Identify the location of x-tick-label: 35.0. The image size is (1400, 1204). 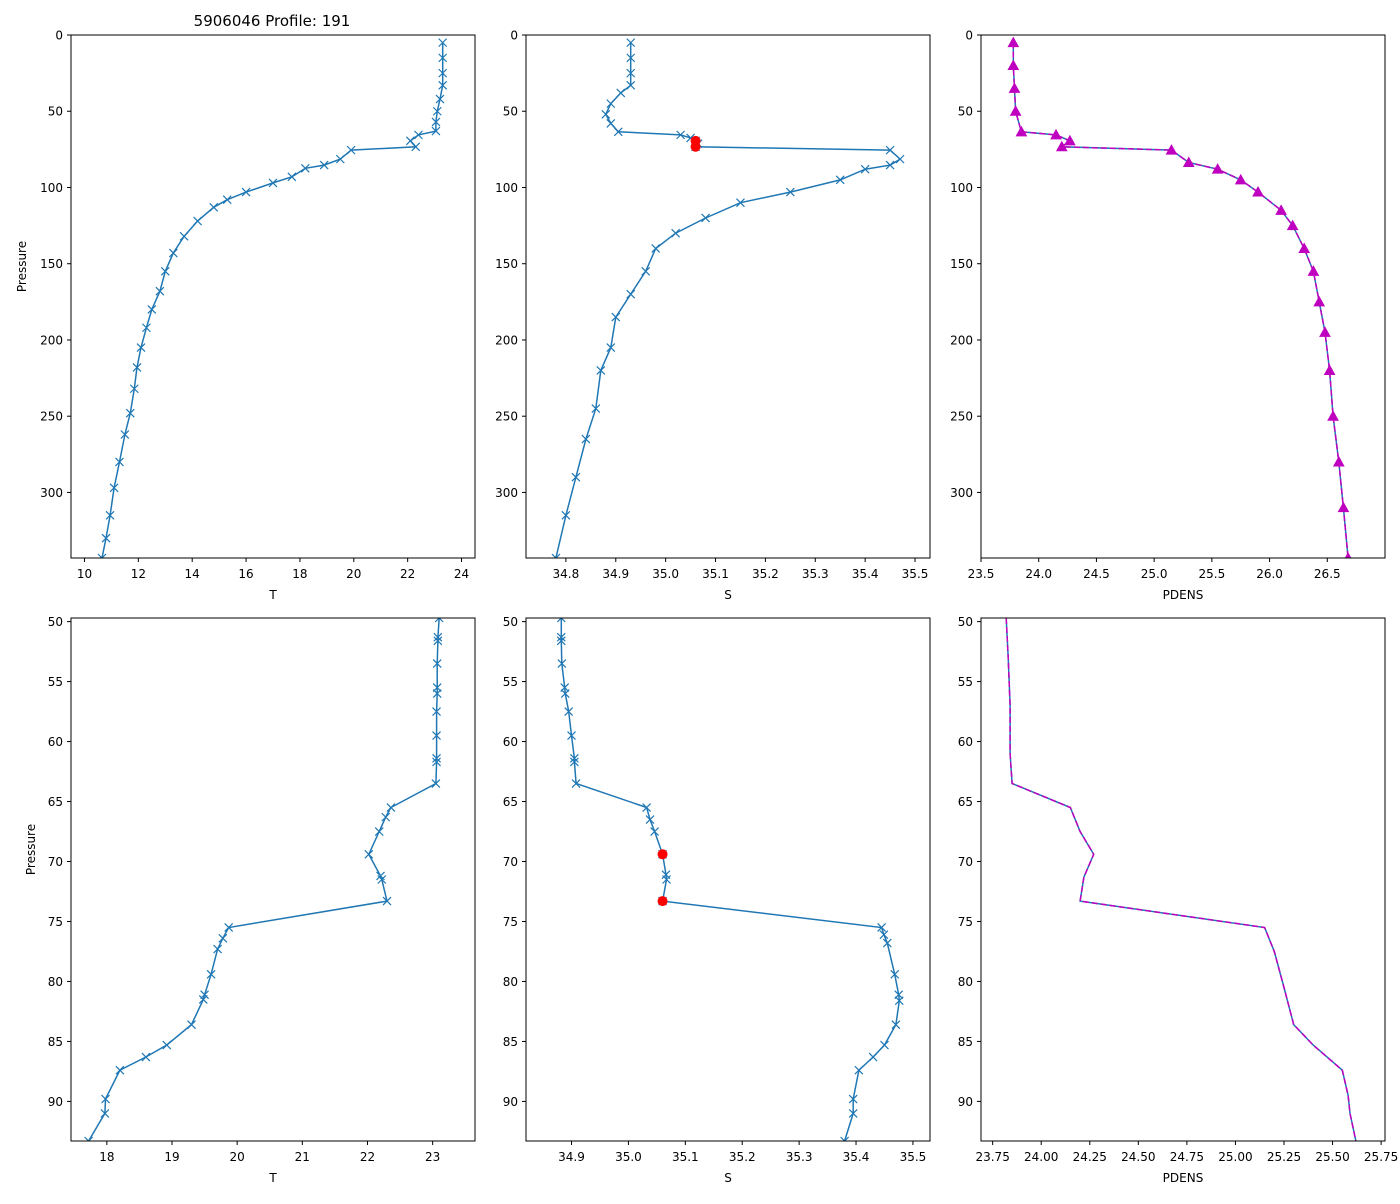
(628, 1157).